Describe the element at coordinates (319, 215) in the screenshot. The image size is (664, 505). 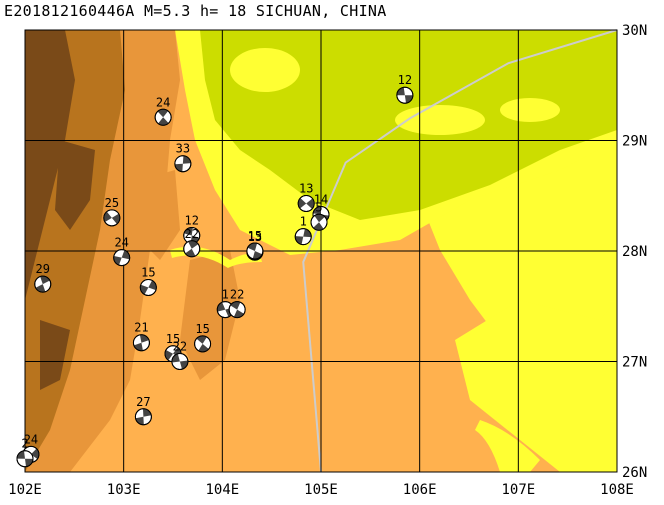
I see `focal-mechanism: 5` at that location.